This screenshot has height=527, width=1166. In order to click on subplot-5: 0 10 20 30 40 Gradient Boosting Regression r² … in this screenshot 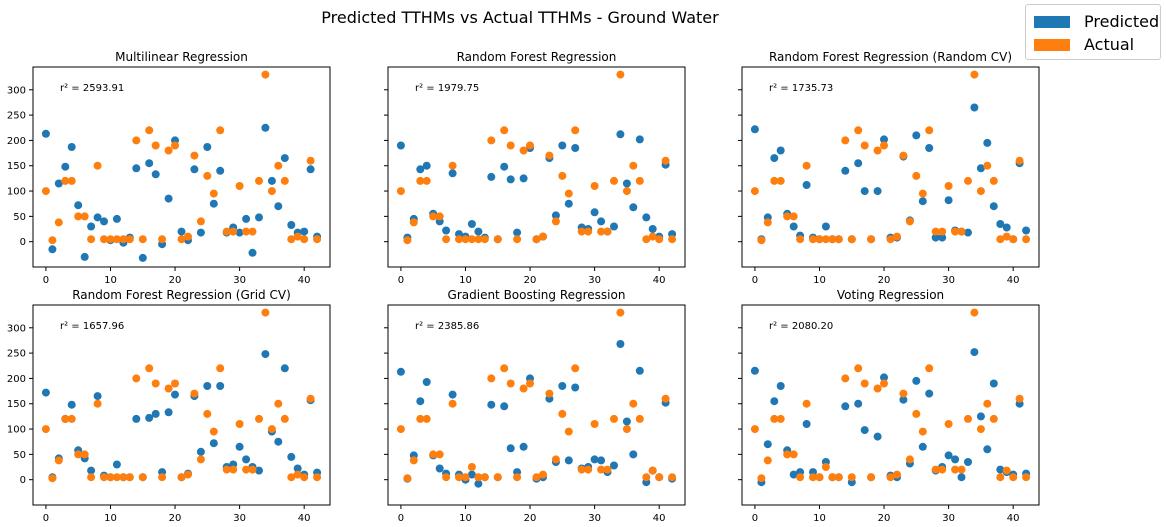, I will do `click(535, 406)`.